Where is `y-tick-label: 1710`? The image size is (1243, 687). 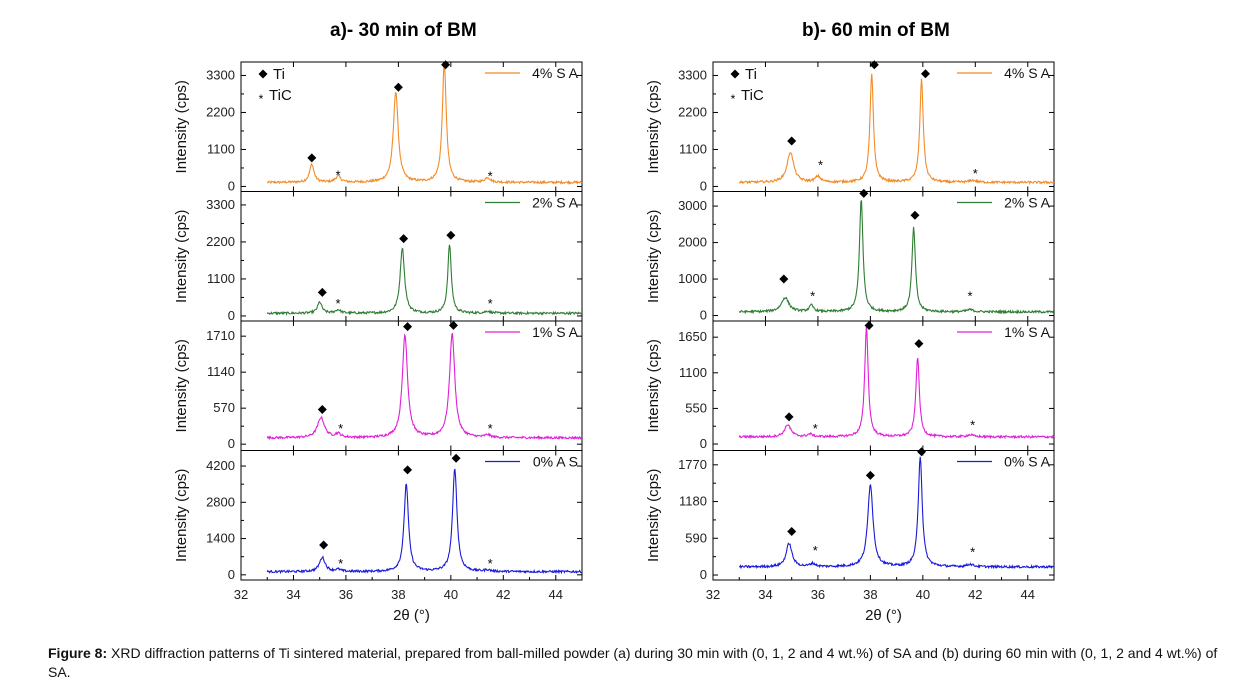 y-tick-label: 1710 is located at coordinates (220, 335).